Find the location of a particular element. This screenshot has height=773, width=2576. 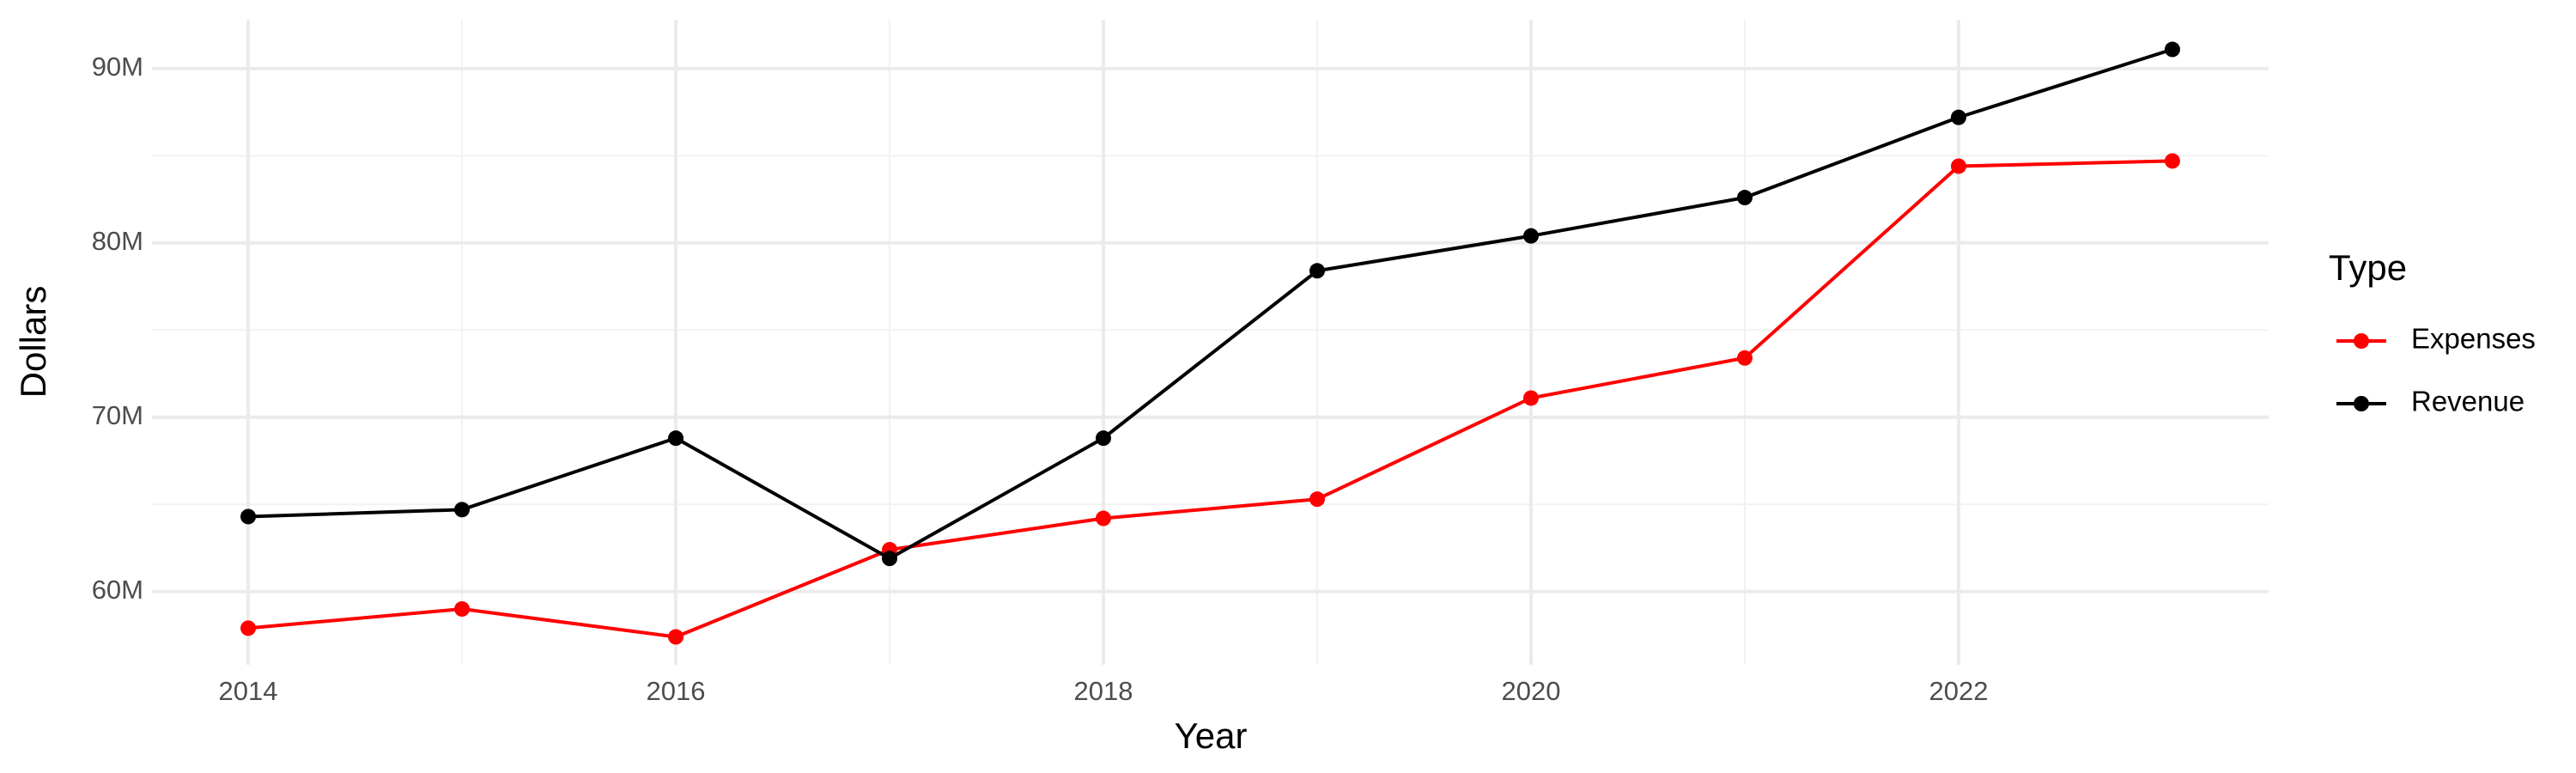

y-tick-label: 60M is located at coordinates (117, 590).